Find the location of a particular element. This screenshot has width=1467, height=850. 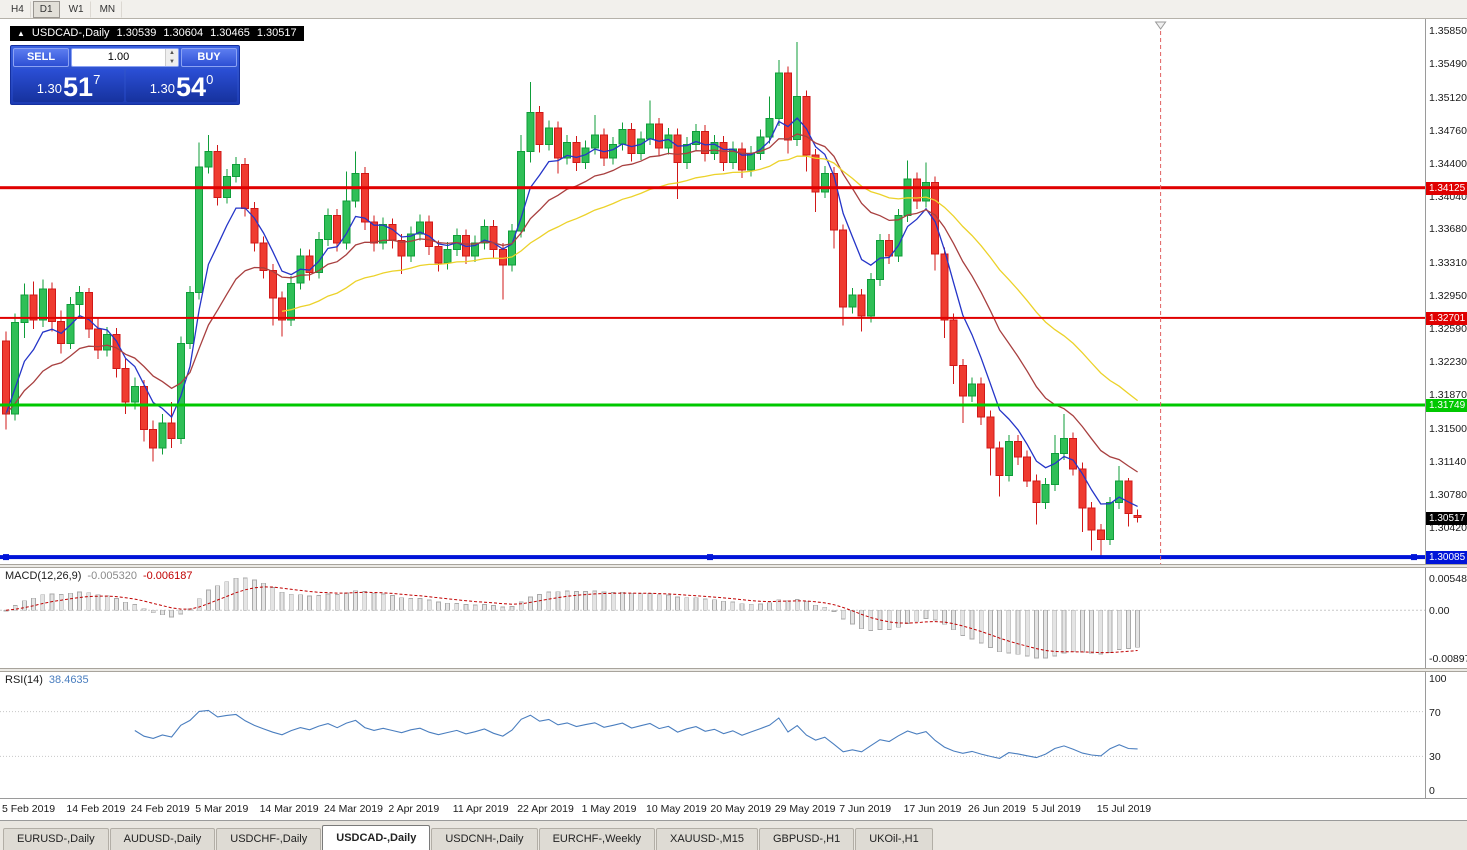

chart-tab-ukoil: UKOil-,H1 is located at coordinates (894, 839).